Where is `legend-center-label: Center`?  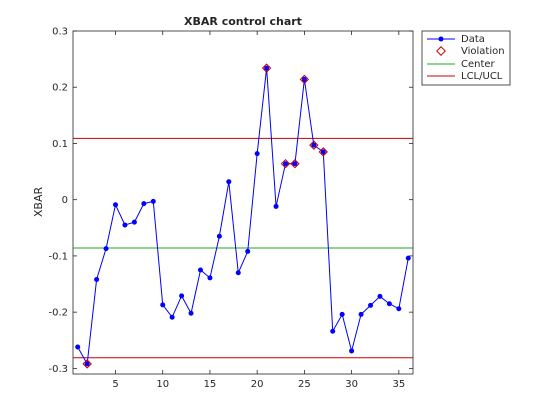 legend-center-label: Center is located at coordinates (478, 64).